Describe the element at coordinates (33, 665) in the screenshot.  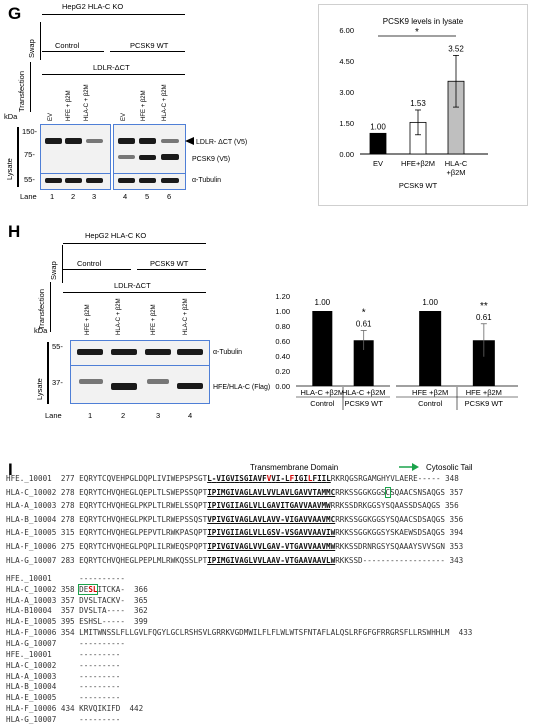
I see `sequence-name: HLA-C_10002` at that location.